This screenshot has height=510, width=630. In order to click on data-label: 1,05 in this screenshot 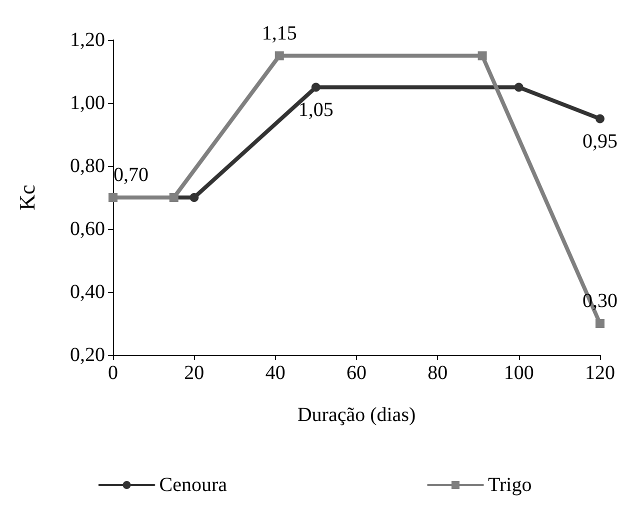, I will do `click(316, 109)`.